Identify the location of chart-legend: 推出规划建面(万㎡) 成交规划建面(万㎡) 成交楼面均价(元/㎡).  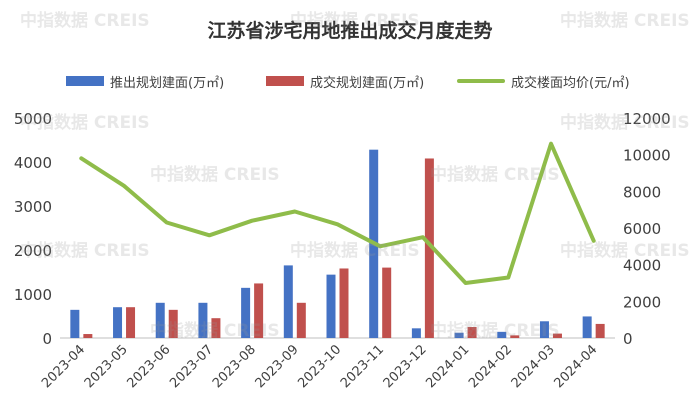
(350, 81).